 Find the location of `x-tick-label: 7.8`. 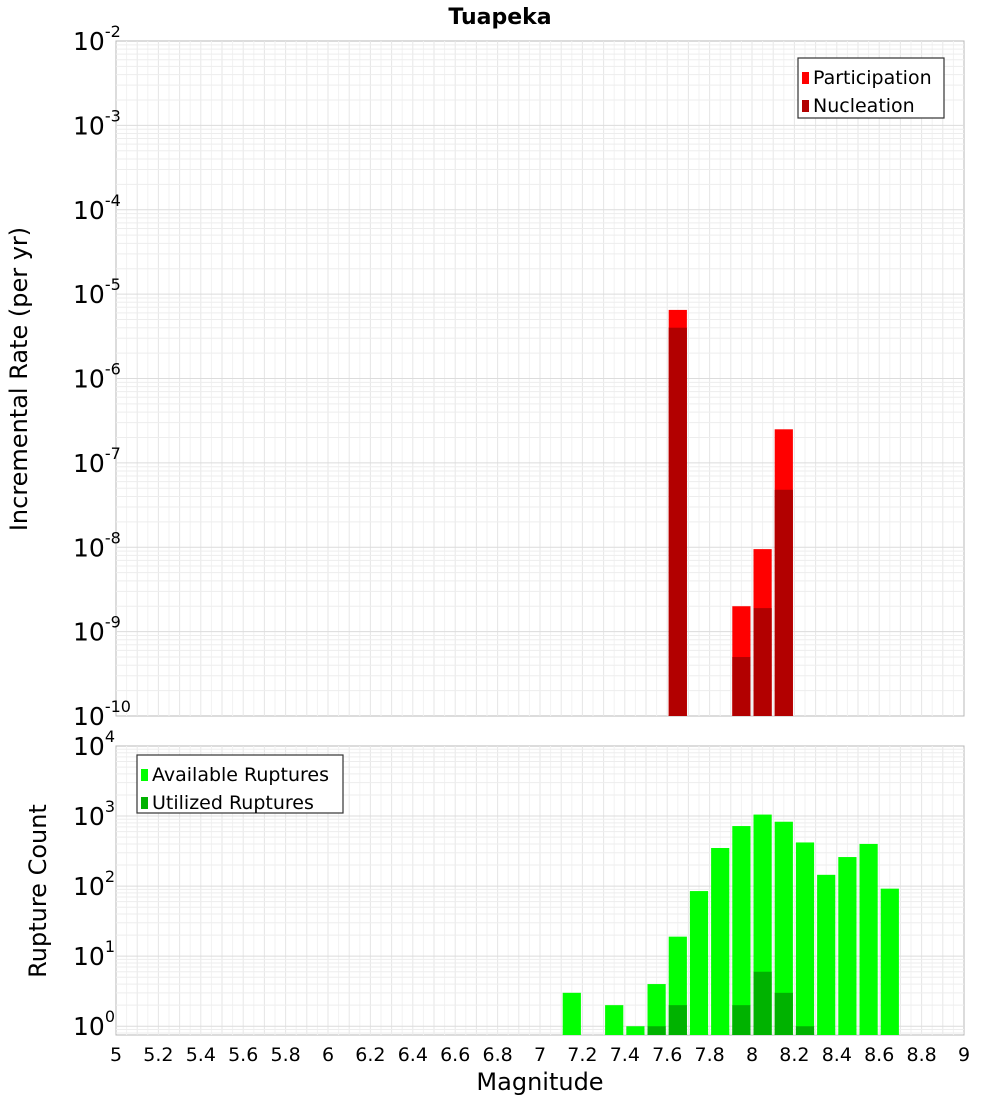

x-tick-label: 7.8 is located at coordinates (709, 1055).